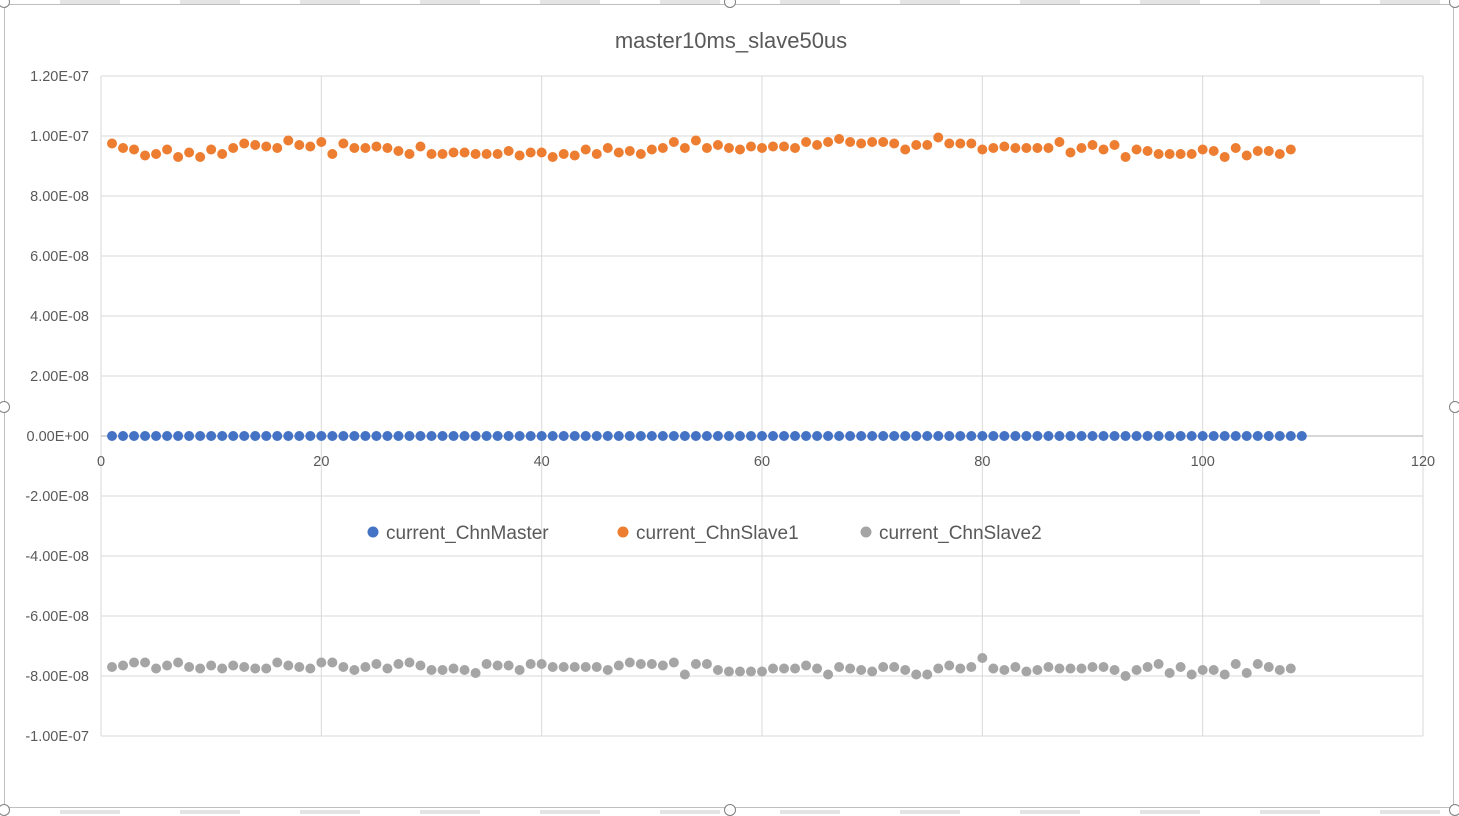 The height and width of the screenshot is (816, 1459). Describe the element at coordinates (730, 4) in the screenshot. I see `resize-handle-top-center` at that location.